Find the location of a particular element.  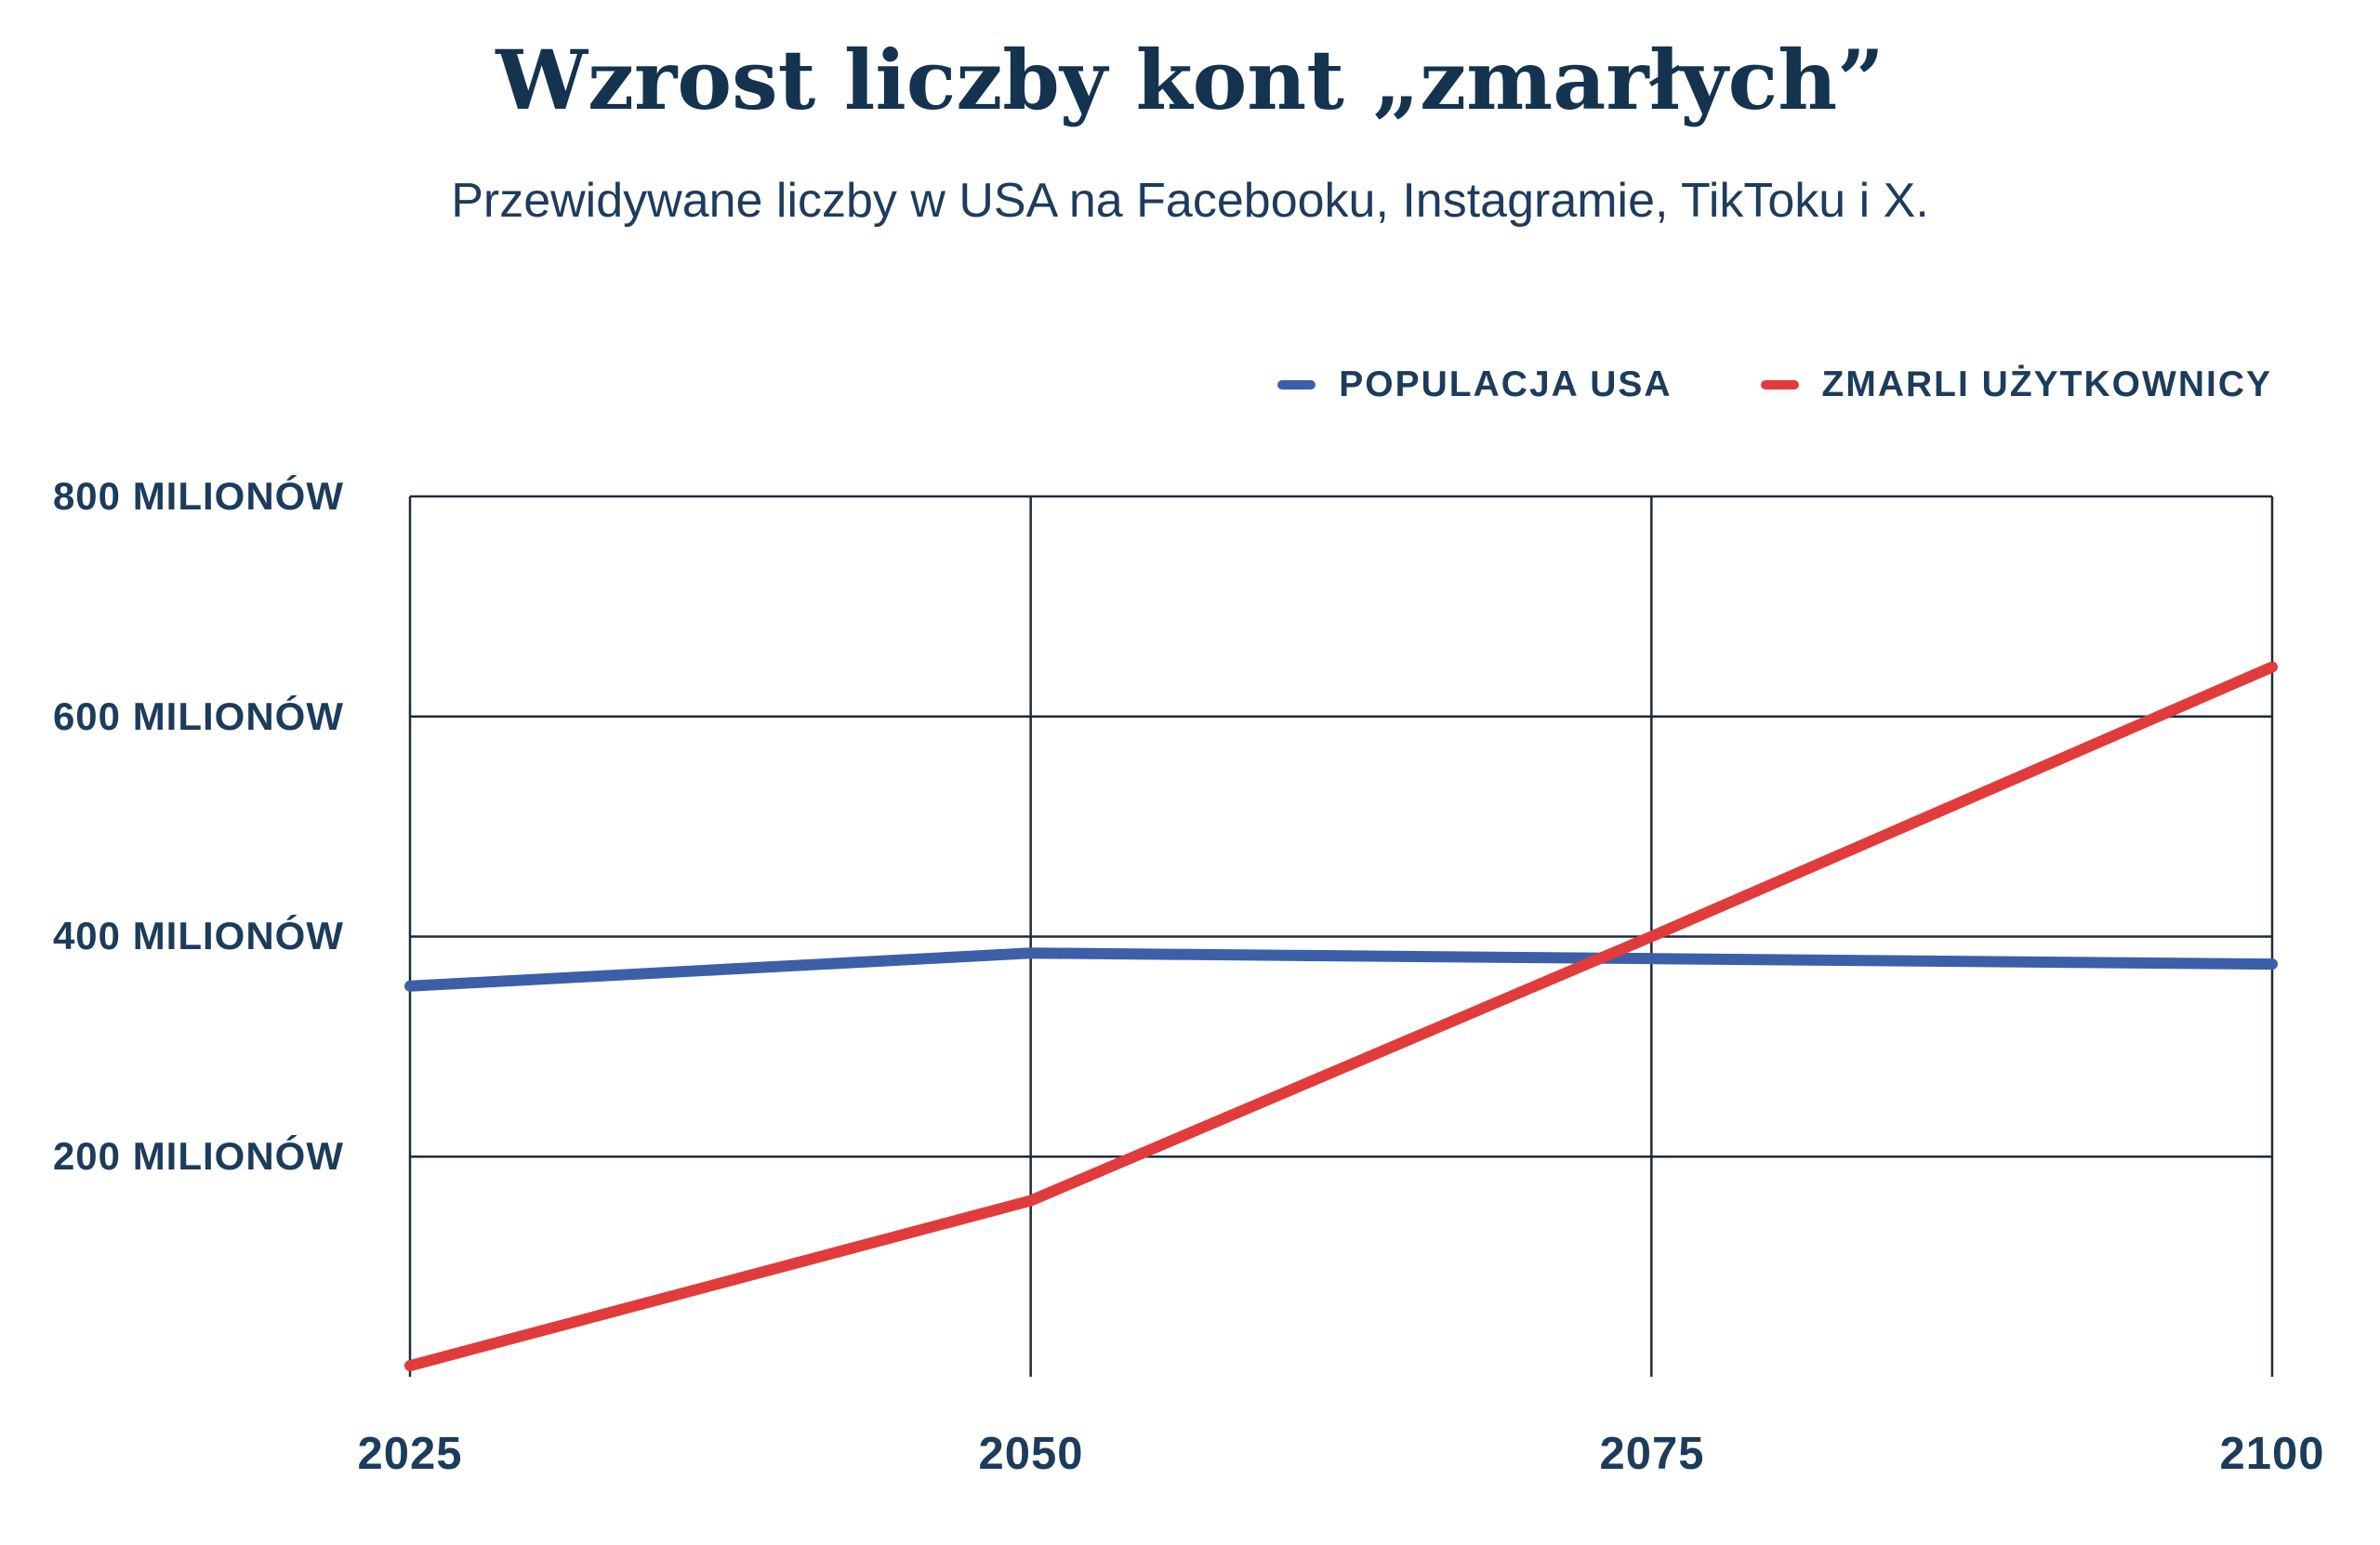

page-title: Wzrost liczby kont „zmarłych” is located at coordinates (1190, 80).